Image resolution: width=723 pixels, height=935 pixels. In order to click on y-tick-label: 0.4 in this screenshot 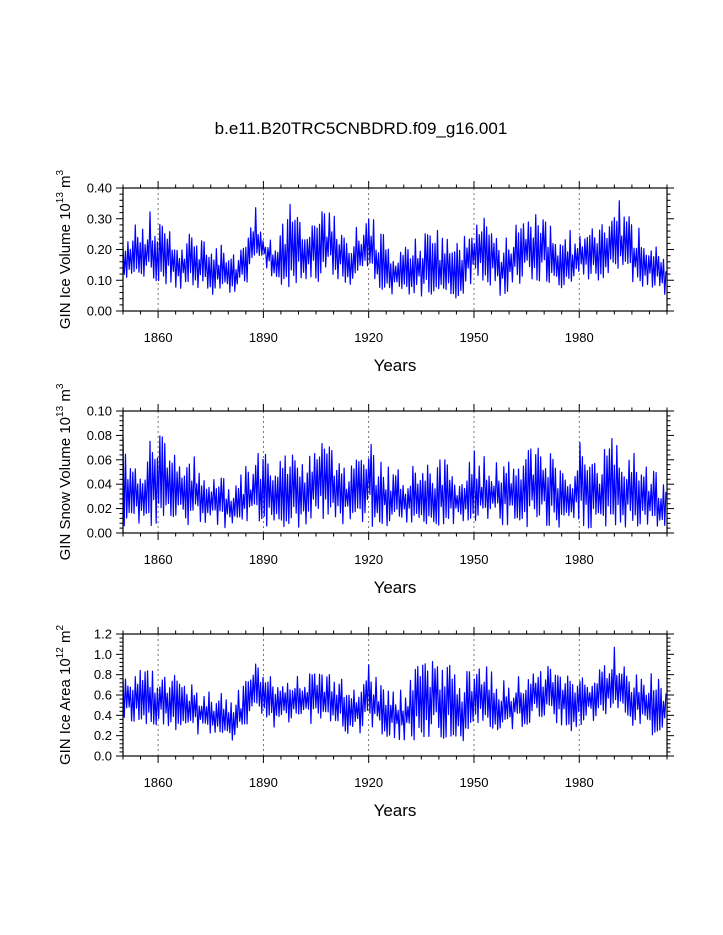, I will do `click(103, 715)`.